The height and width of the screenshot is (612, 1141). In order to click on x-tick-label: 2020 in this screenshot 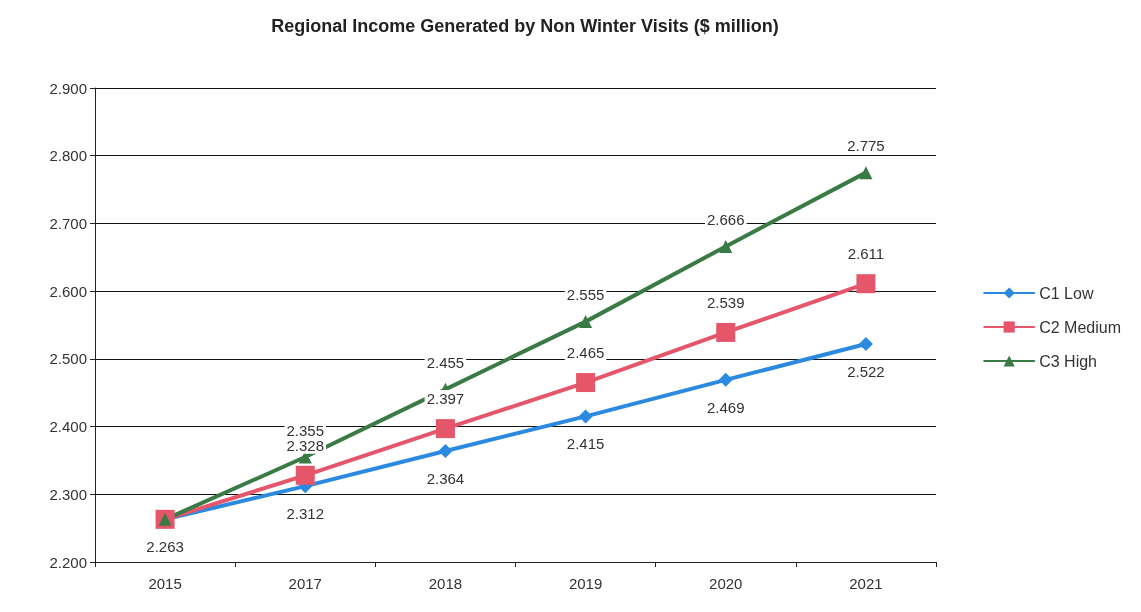, I will do `click(726, 583)`.